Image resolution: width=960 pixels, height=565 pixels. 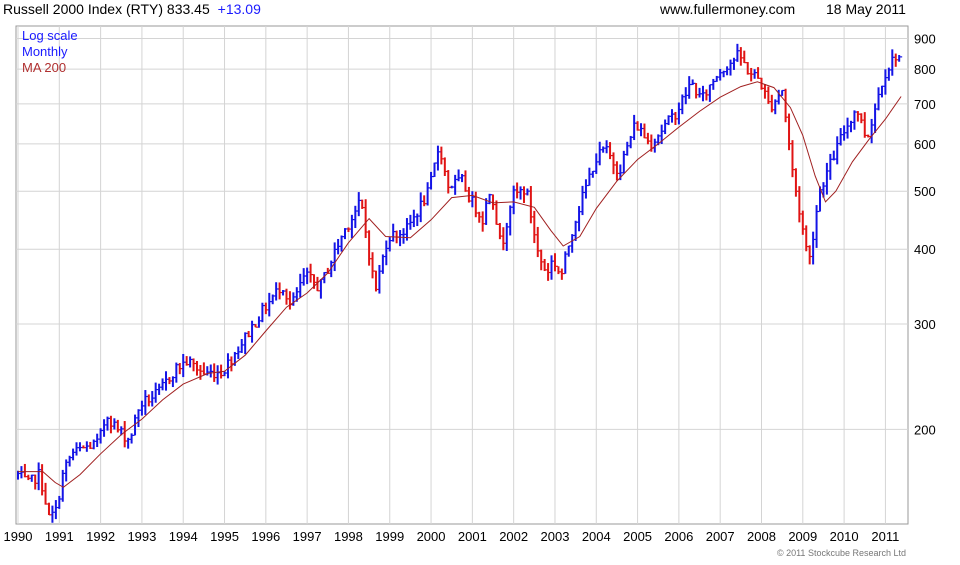 What do you see at coordinates (678, 536) in the screenshot?
I see `x-tick-label-2006: 2006` at bounding box center [678, 536].